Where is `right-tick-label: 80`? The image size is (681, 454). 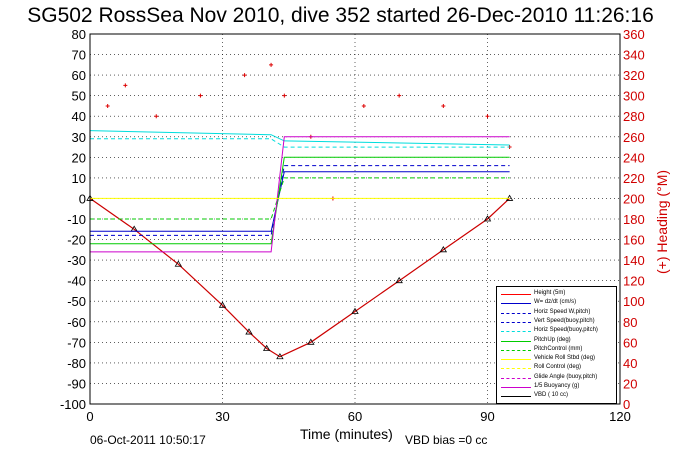 right-tick-label: 80 is located at coordinates (630, 322).